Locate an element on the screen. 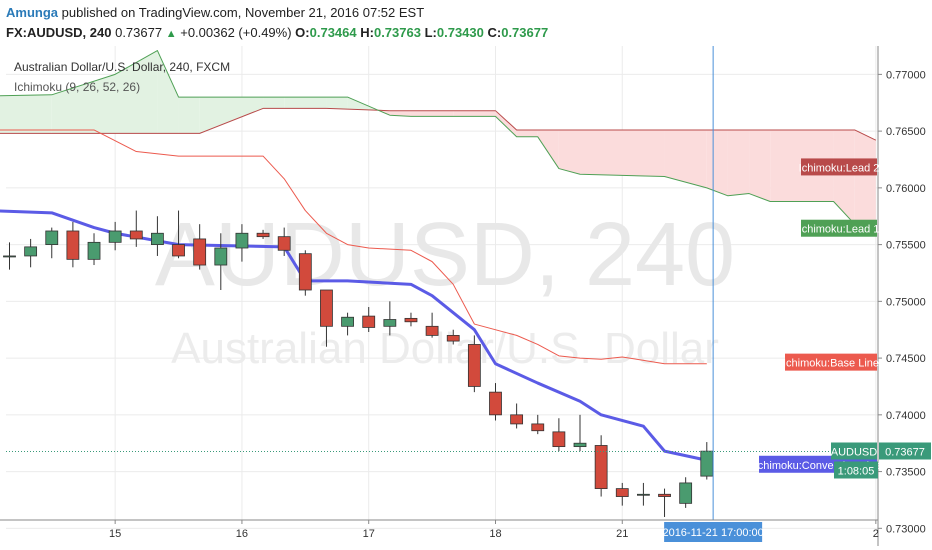  lead1-label: Ichimoku:Lead 1 is located at coordinates (839, 230).